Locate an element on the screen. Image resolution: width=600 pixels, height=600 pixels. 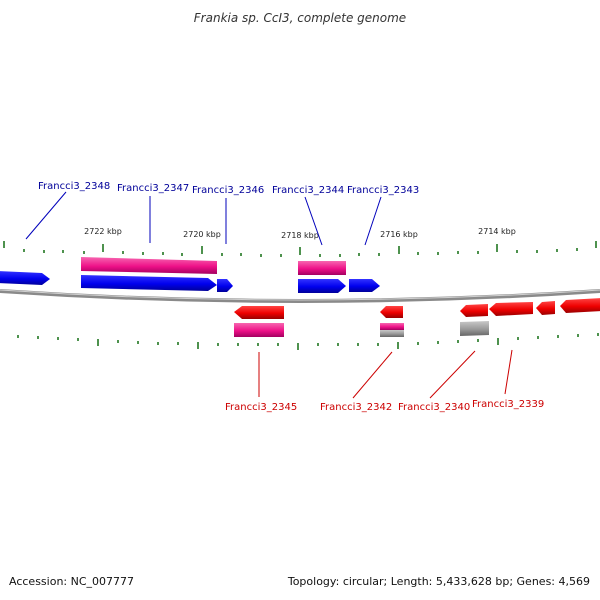
gene-francci3-2343-arrow is located at coordinates (364, 285).